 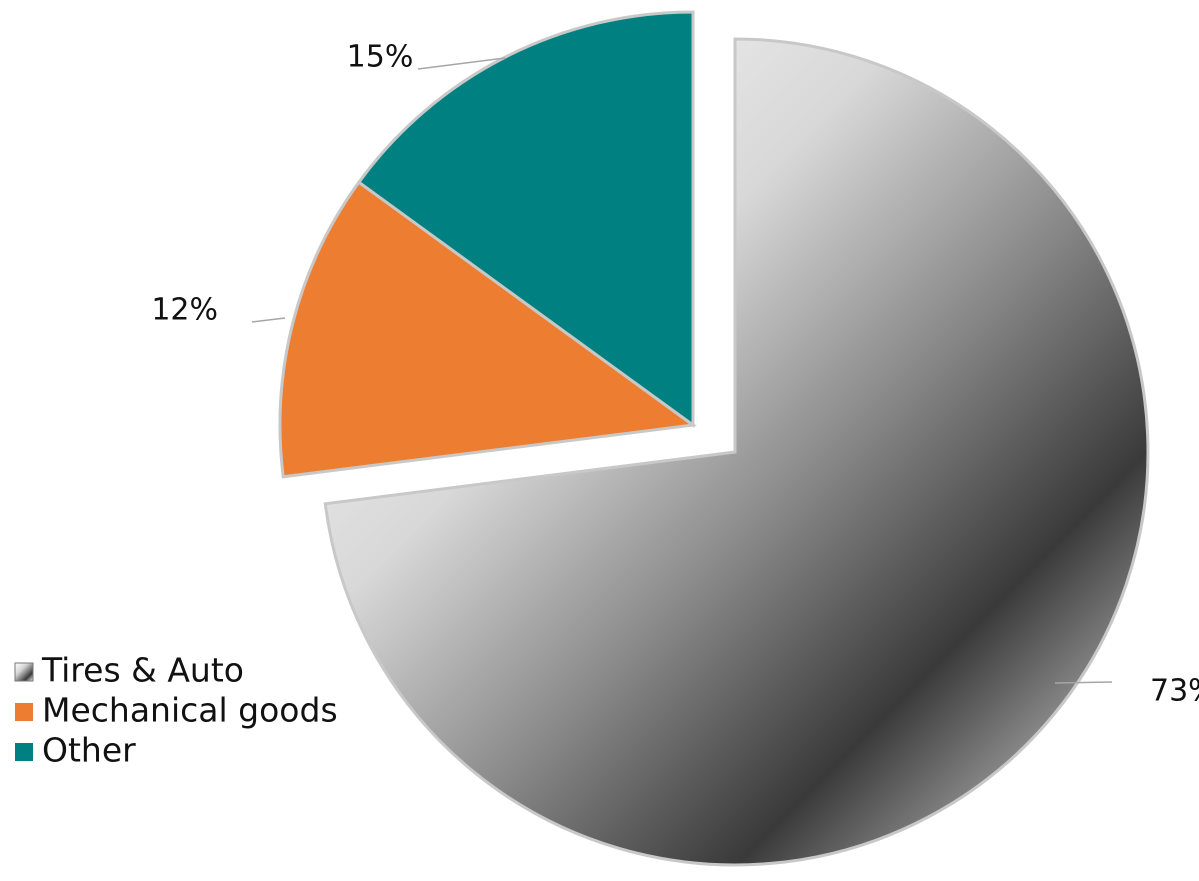 I want to click on data-label: 12%, so click(x=184, y=310).